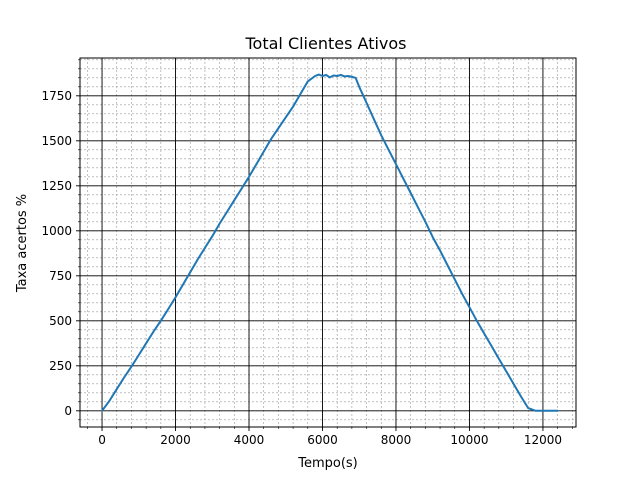 This screenshot has height=480, width=640. What do you see at coordinates (56, 231) in the screenshot?
I see `y-tick-label: 1000` at bounding box center [56, 231].